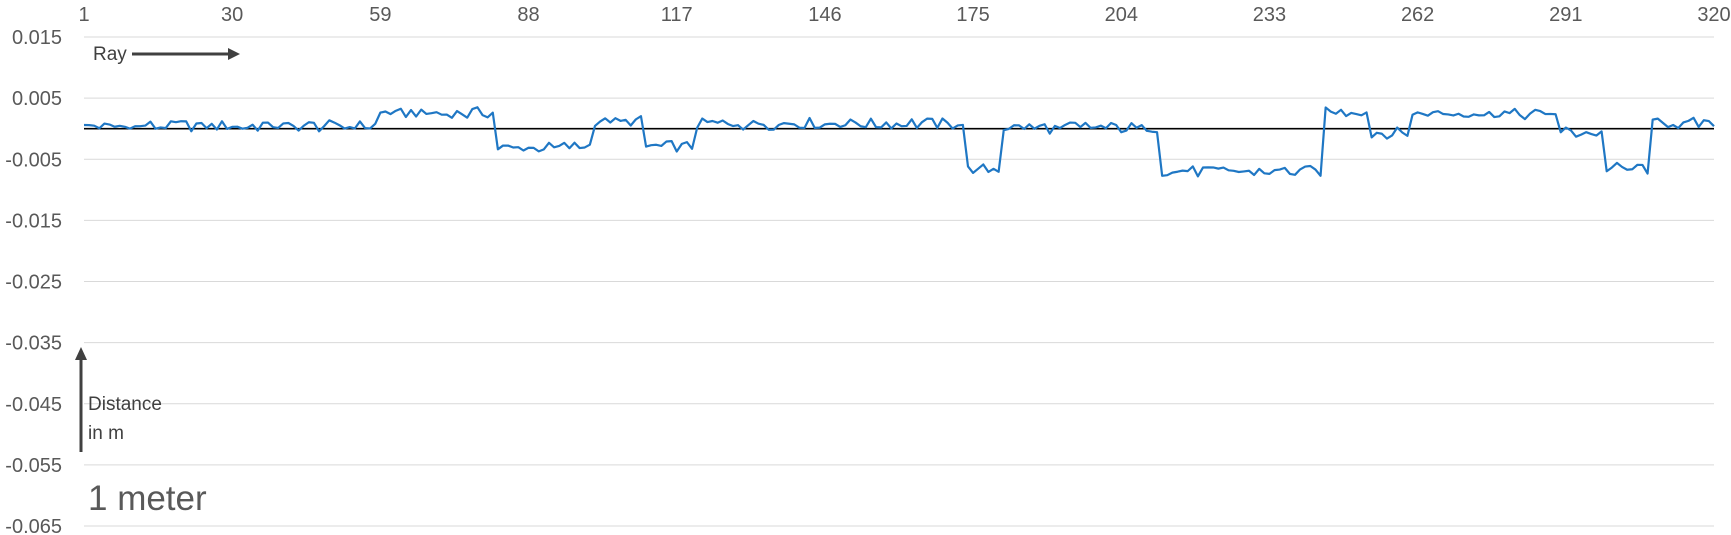  What do you see at coordinates (37, 38) in the screenshot?
I see `y-tick-label: 0.015` at bounding box center [37, 38].